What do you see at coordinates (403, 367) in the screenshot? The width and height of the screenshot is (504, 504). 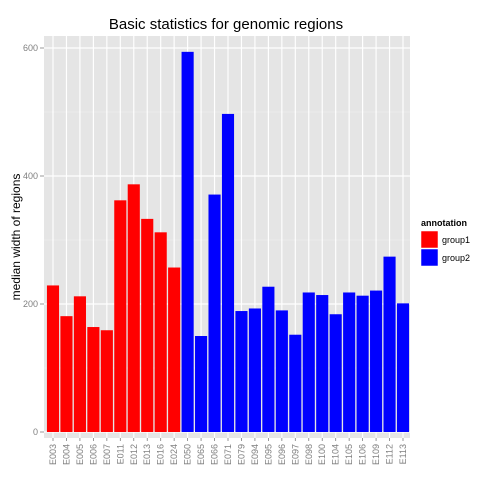 I see `bar-e113` at bounding box center [403, 367].